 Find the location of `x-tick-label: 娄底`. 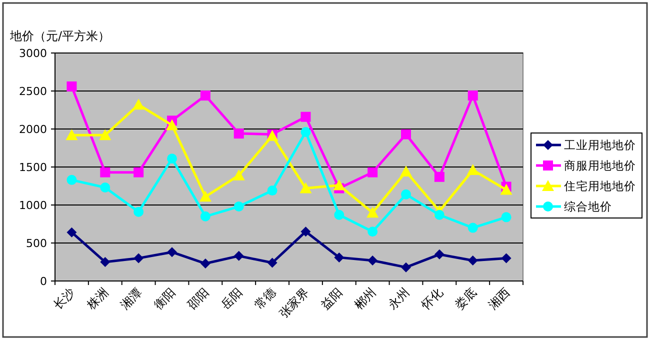

x-tick-label: 娄底 is located at coordinates (465, 298).